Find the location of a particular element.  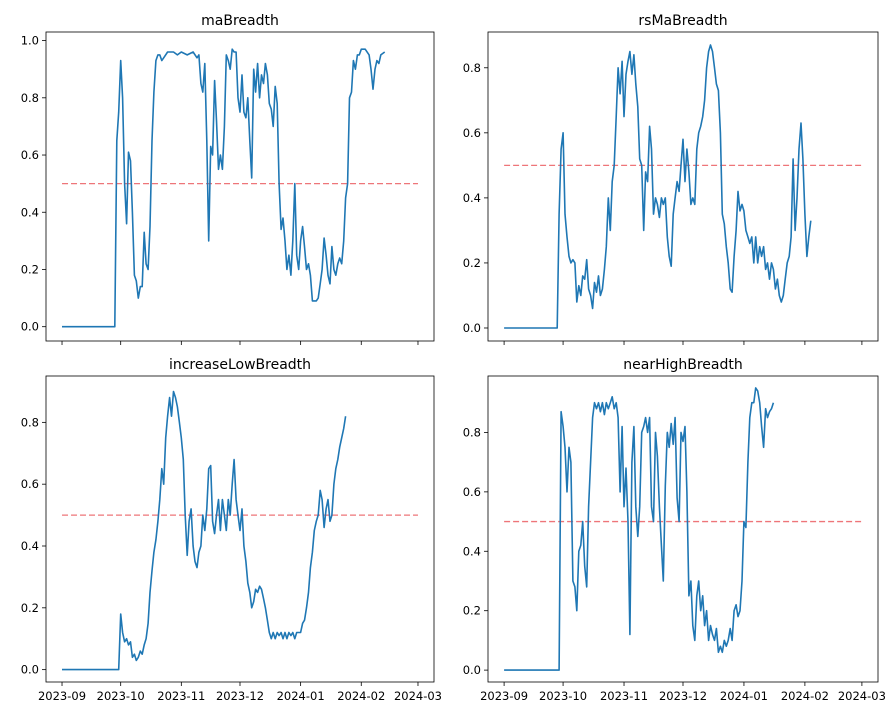

chart-title: maBreadth is located at coordinates (240, 21).